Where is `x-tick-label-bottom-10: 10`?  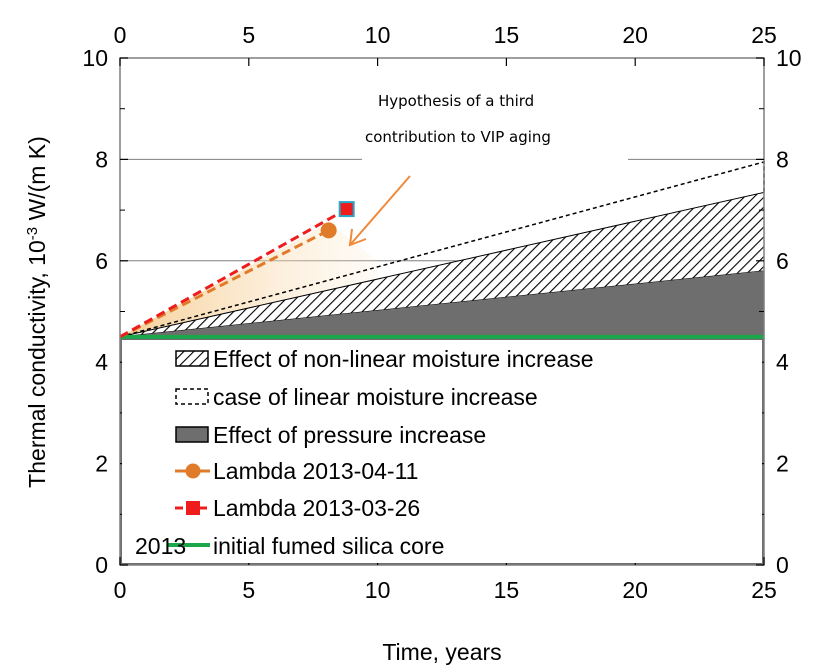
x-tick-label-bottom-10: 10 is located at coordinates (378, 590).